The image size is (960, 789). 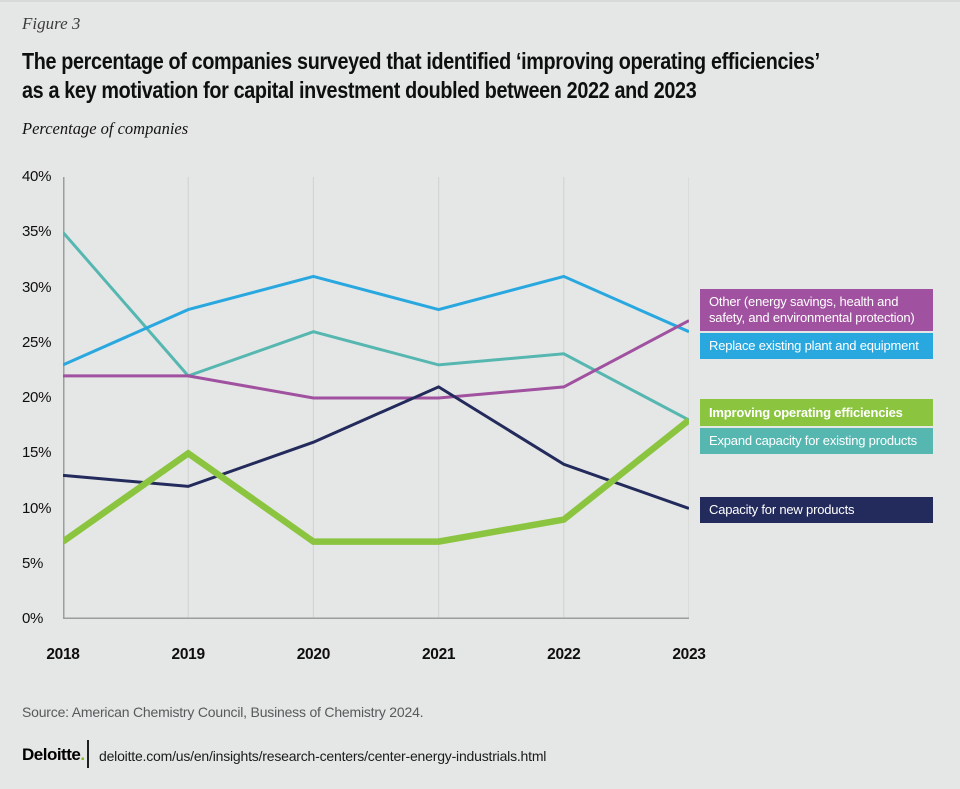 I want to click on legend-capacity-new-products: Capacity for new products, so click(x=816, y=510).